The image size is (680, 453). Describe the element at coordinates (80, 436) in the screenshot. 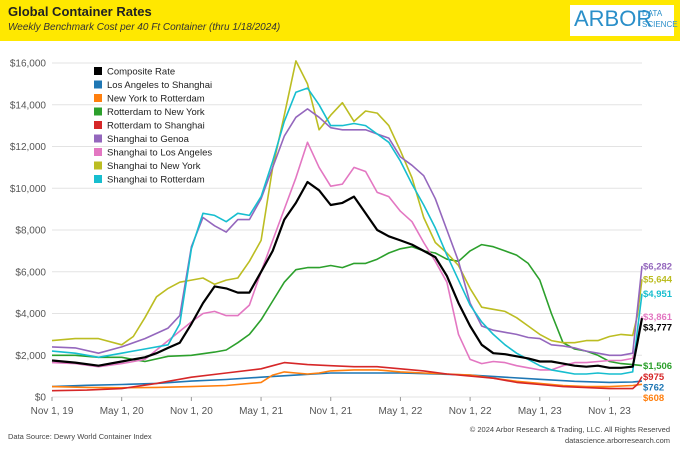

I see `data-source-note: Data Source: Dewry World Container Index` at that location.